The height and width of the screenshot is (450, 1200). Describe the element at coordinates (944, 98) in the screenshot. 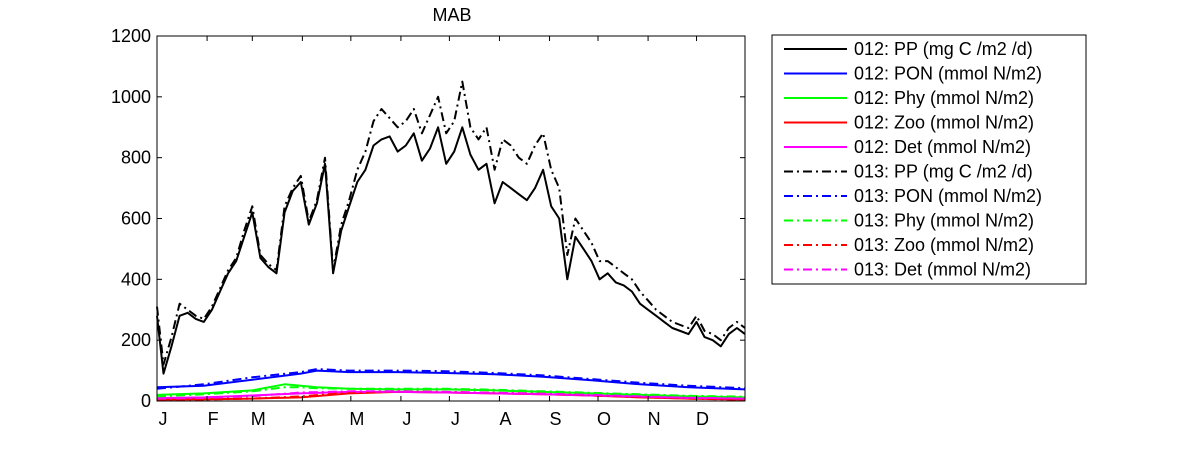

I see `legend-label: 012: Phy (mmol N/m2)` at that location.